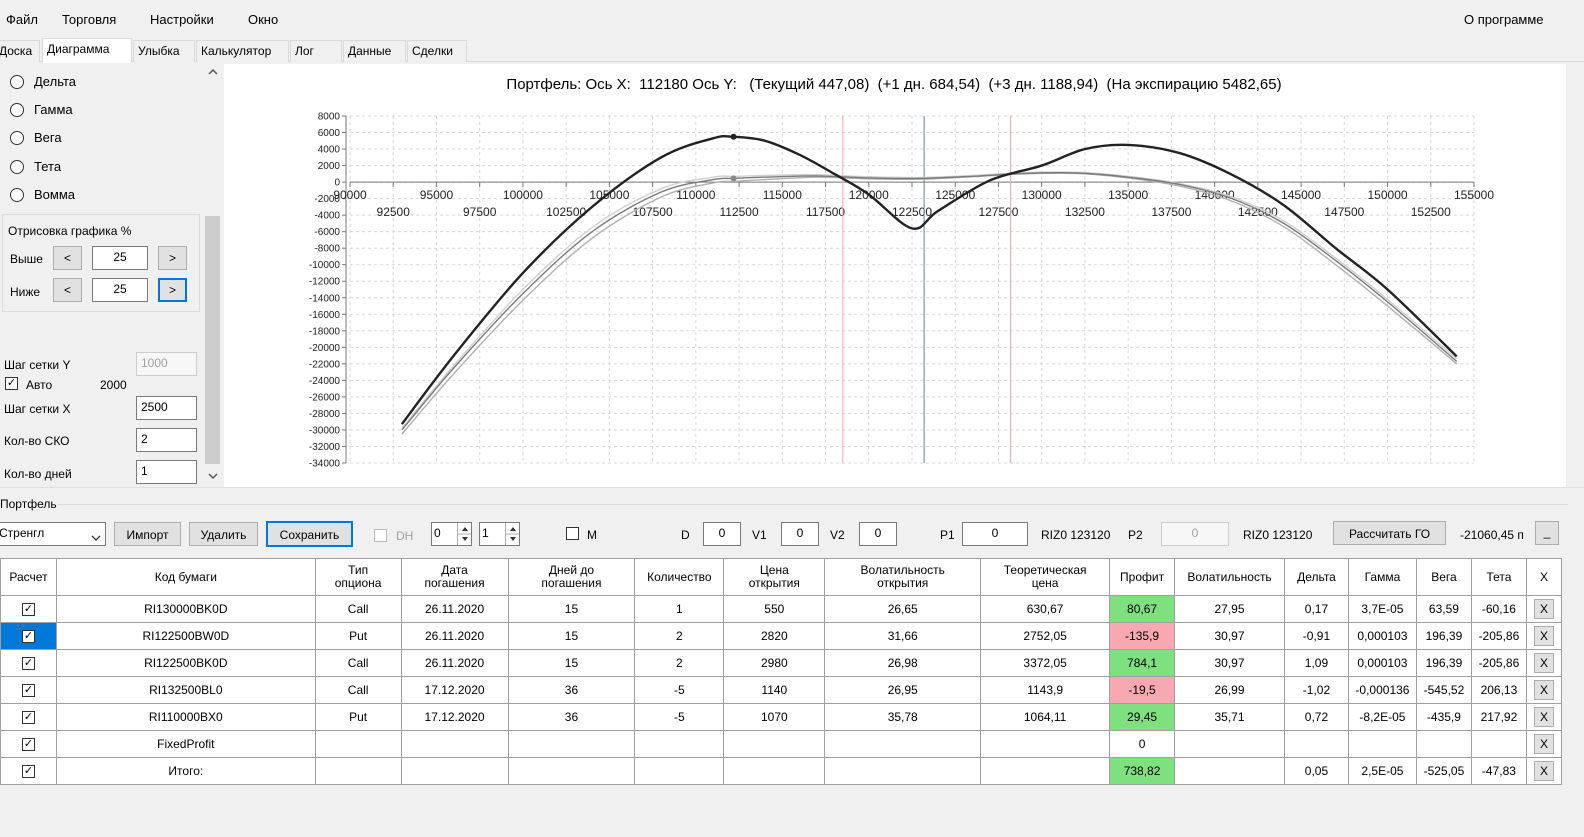 Image resolution: width=1584 pixels, height=837 pixels. What do you see at coordinates (1498, 577) in the screenshot?
I see `header-theta: Тета` at bounding box center [1498, 577].